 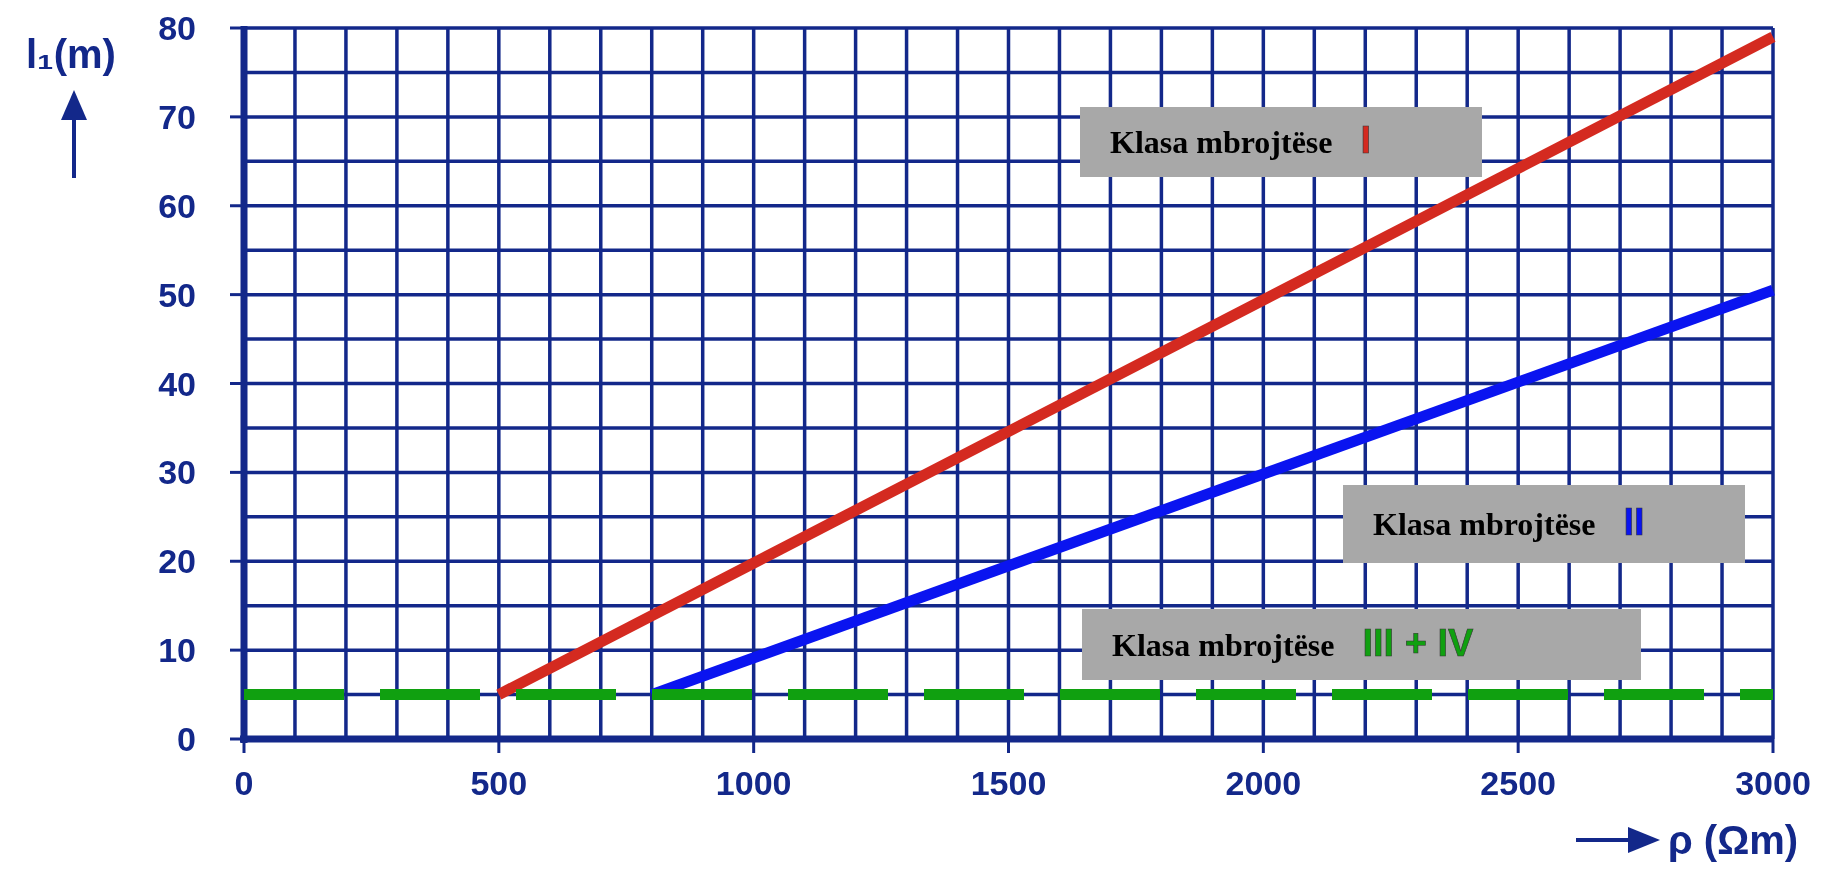 I want to click on x-tick-label: 3000, so click(x=1773, y=783).